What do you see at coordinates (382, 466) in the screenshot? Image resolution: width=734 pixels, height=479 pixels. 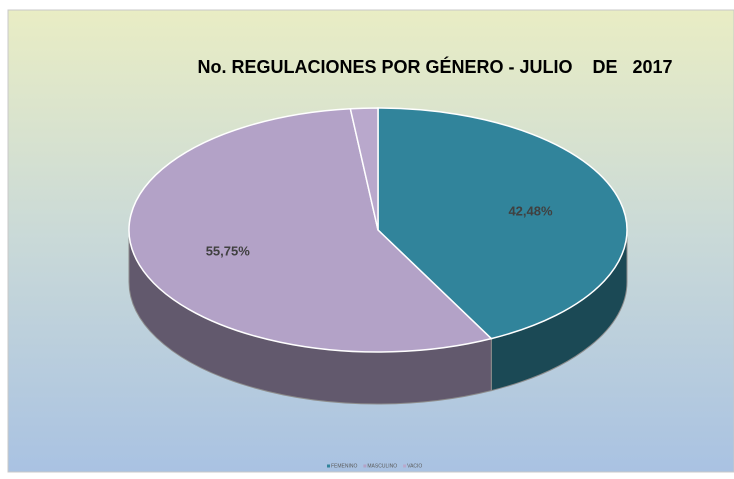 I see `legend-label: MASCULINO` at bounding box center [382, 466].